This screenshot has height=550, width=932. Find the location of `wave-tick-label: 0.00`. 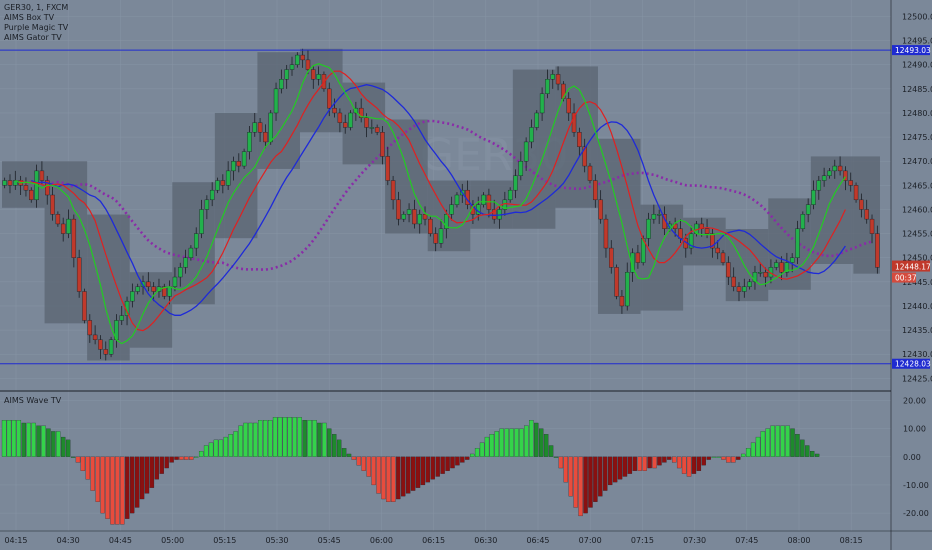

wave-tick-label: 0.00 is located at coordinates (912, 457).